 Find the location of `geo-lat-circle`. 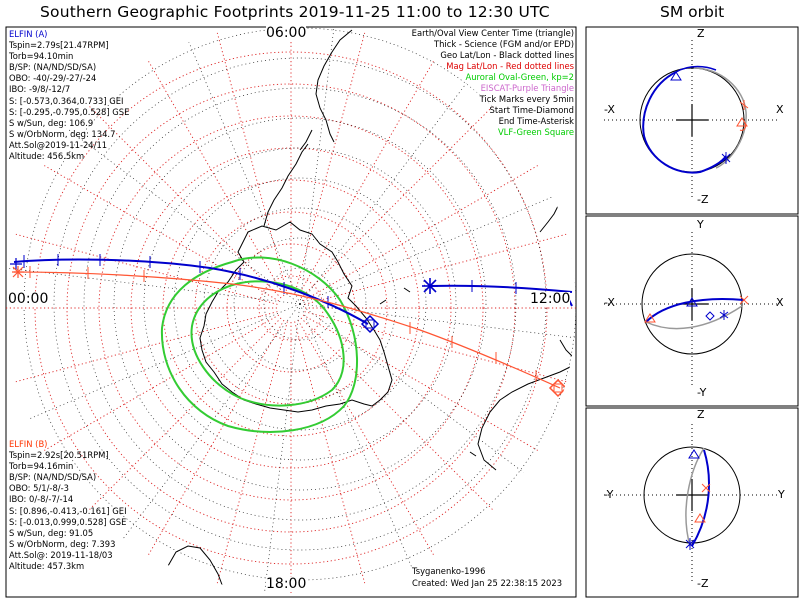

geo-lat-circle is located at coordinates (300, 304).